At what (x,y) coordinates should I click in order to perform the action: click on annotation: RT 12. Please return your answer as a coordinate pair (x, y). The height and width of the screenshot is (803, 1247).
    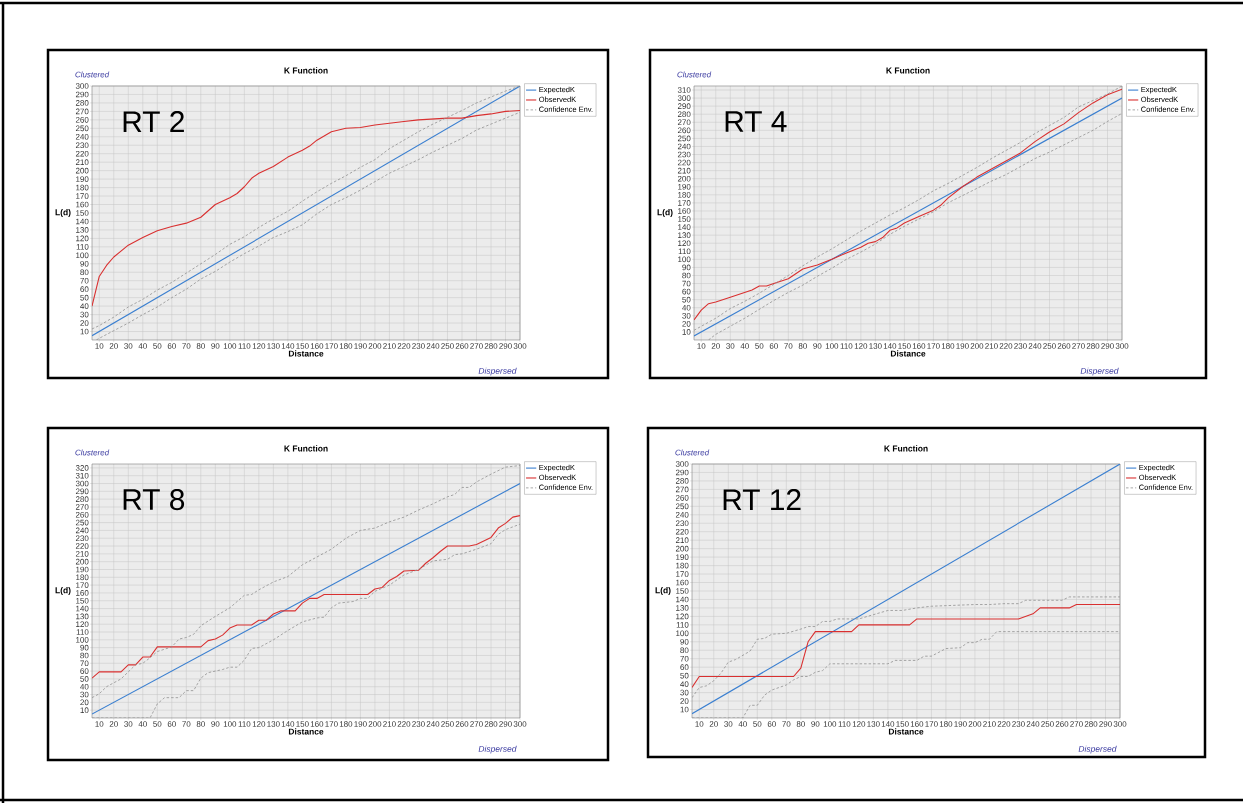
    Looking at the image, I should click on (762, 499).